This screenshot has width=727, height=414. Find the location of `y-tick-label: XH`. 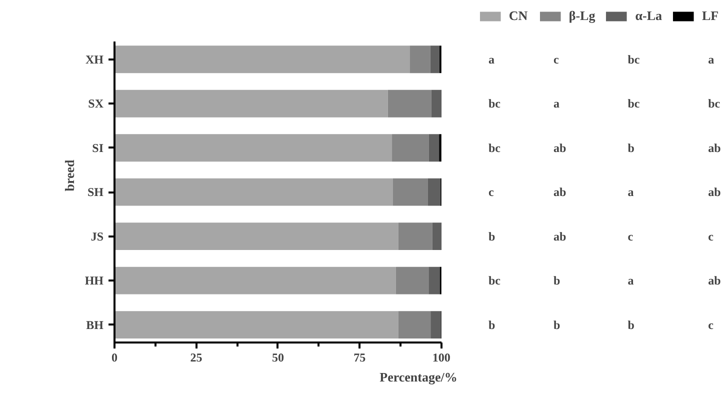

y-tick-label: XH is located at coordinates (95, 59).